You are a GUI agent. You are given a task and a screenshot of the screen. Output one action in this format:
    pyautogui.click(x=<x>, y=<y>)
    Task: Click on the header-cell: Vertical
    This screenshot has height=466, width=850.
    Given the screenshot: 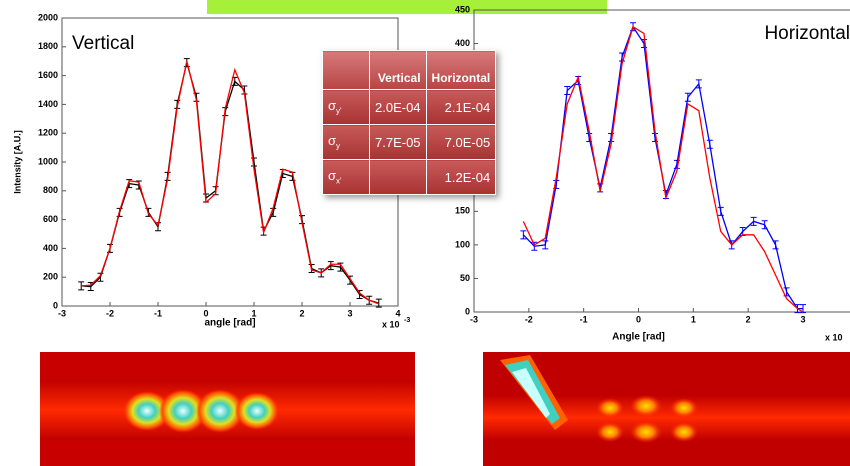 What is the action you would take?
    pyautogui.click(x=398, y=70)
    